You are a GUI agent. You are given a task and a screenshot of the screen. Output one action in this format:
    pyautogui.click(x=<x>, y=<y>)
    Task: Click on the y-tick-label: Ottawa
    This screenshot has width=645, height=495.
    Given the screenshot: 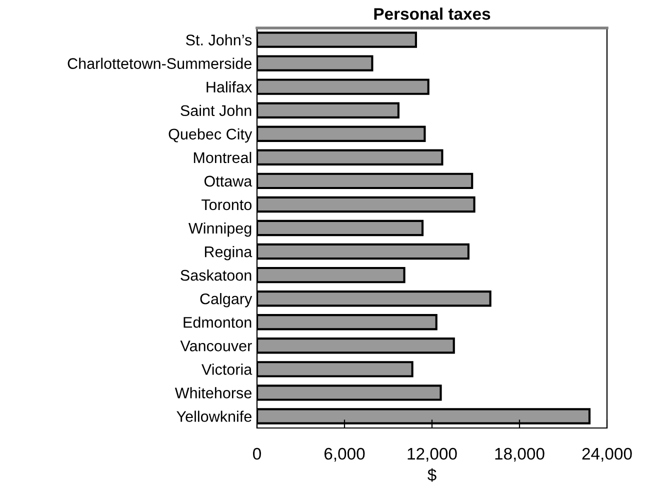 What is the action you would take?
    pyautogui.click(x=228, y=181)
    